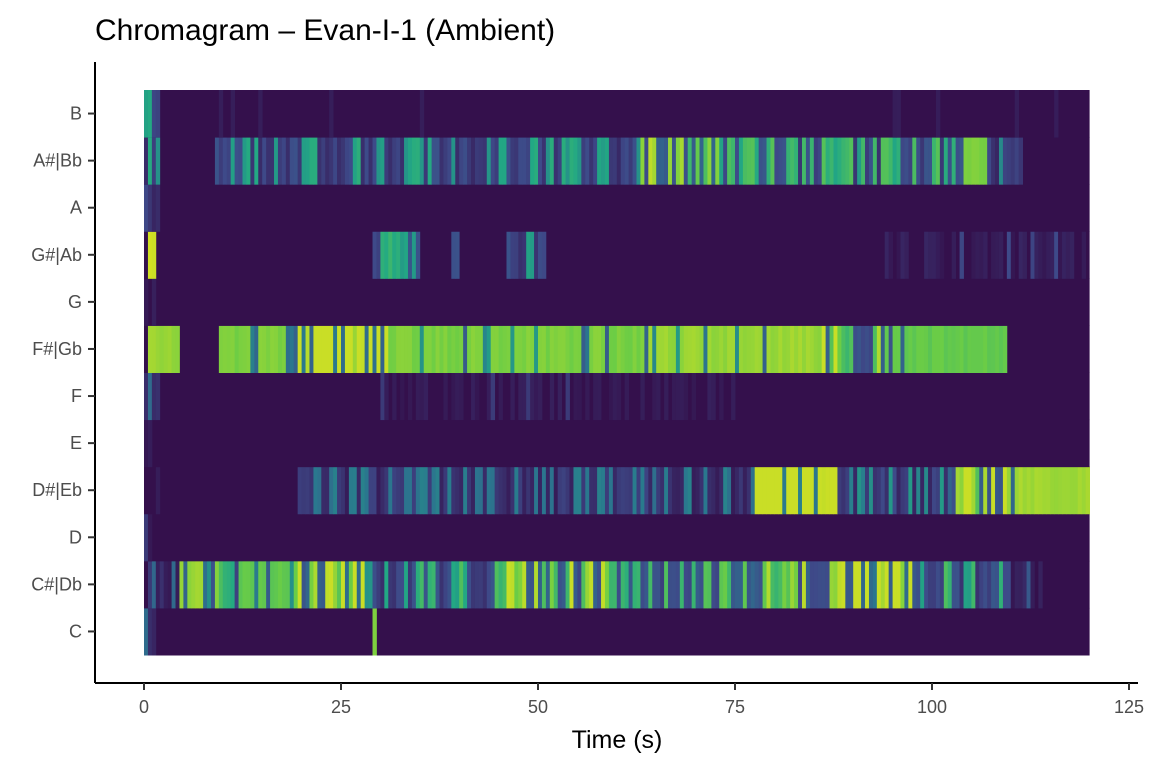 The height and width of the screenshot is (768, 1152). Describe the element at coordinates (617, 302) in the screenshot. I see `heatmap-row-g` at that location.